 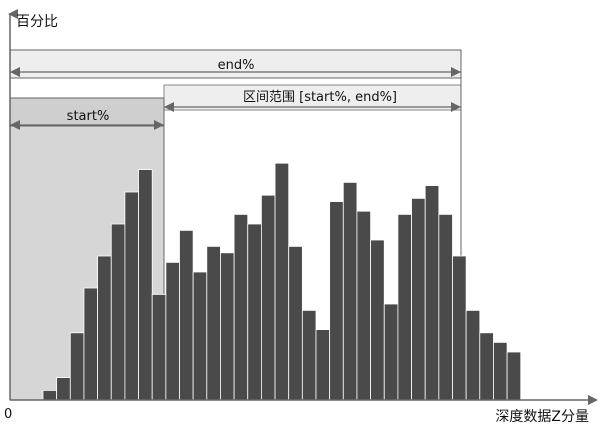 I want to click on interval-arrowhead-left, so click(x=169, y=107).